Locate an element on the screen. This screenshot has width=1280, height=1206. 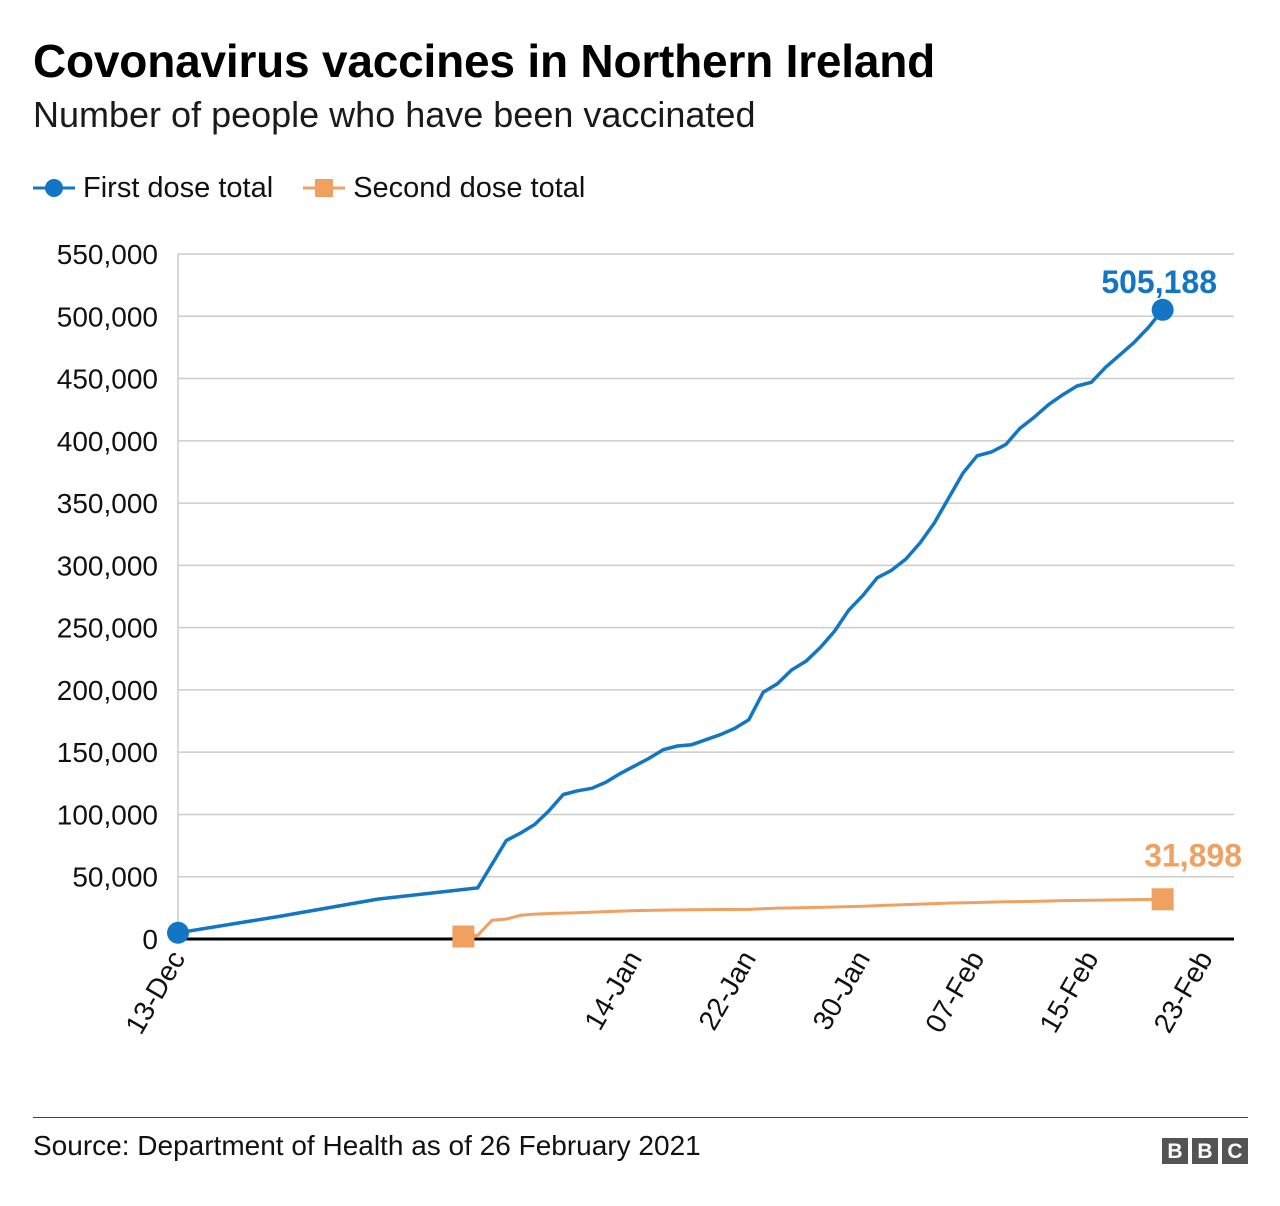
legend-label-first-dose: First dose total is located at coordinates (178, 187).